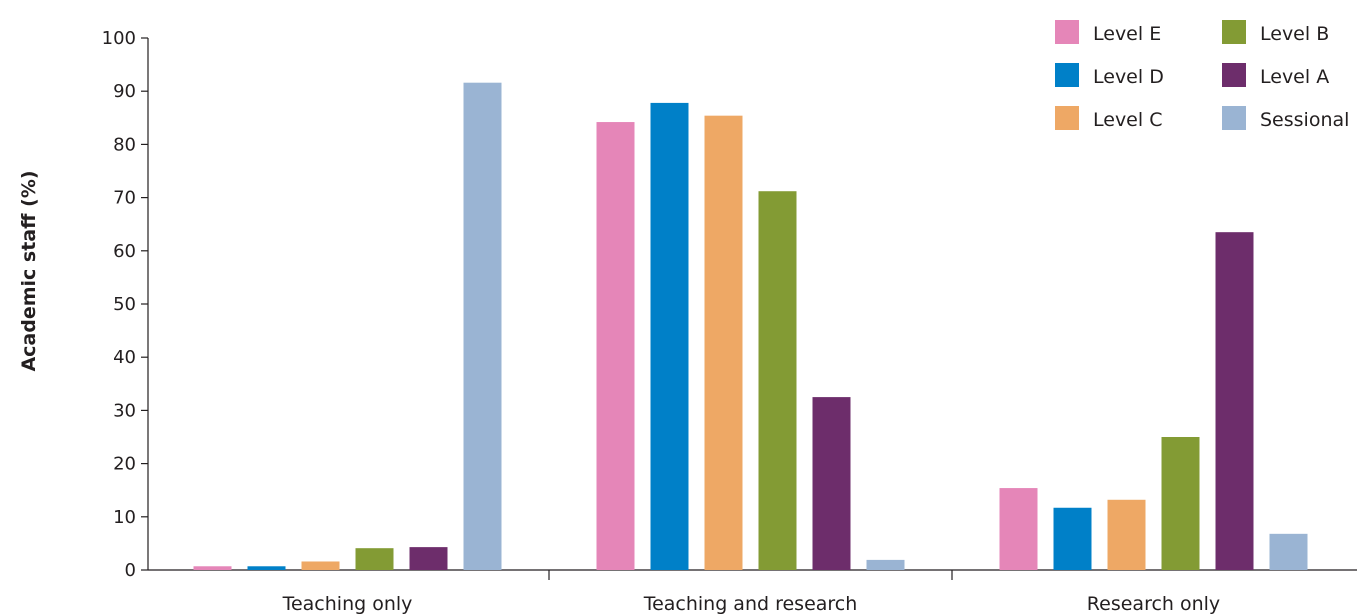 This screenshot has height=616, width=1357. Describe the element at coordinates (750, 604) in the screenshot. I see `x-category-label: Teaching and research` at that location.